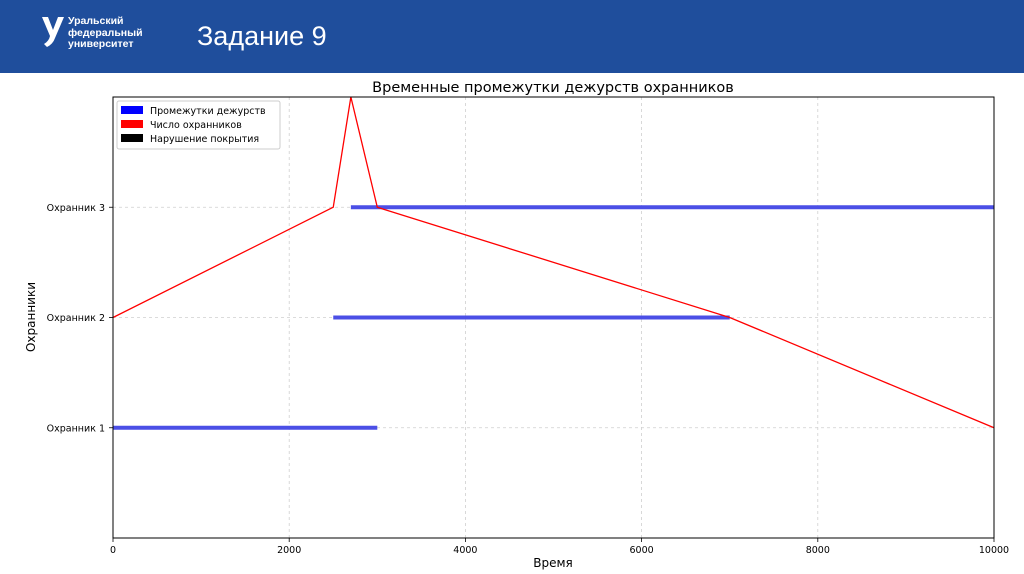 The height and width of the screenshot is (574, 1024). Describe the element at coordinates (101, 44) in the screenshot. I see `logo-line-3: университет` at that location.